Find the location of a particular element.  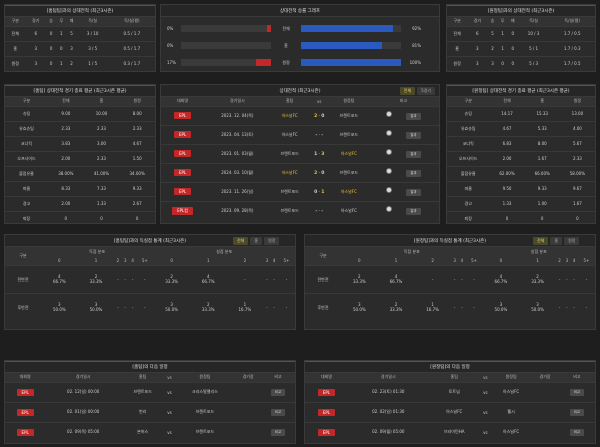

home-dist-title-text: [홈팀팀]과의 득실점 통계 (최근3시즌) is located at coordinates (150, 241).